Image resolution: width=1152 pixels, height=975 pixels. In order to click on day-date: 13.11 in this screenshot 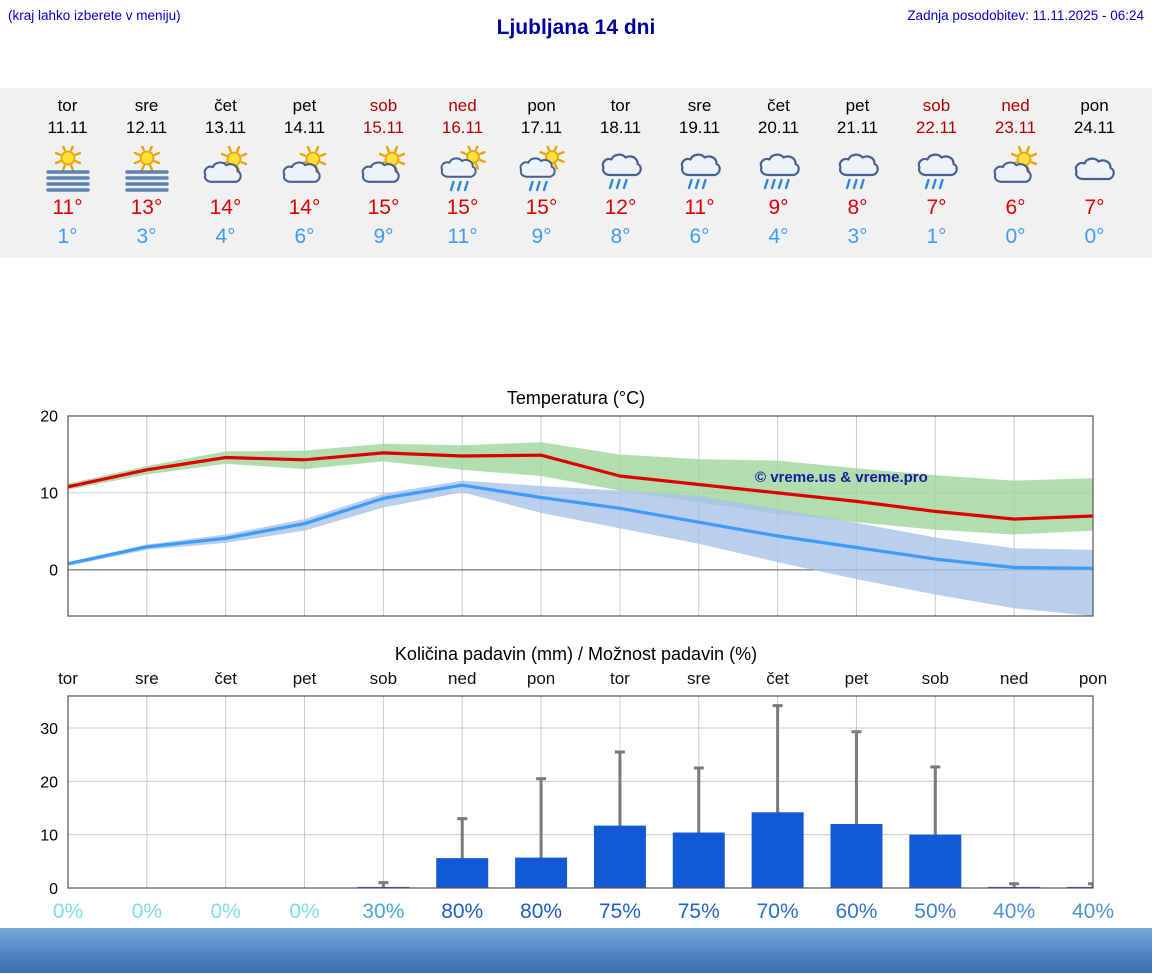, I will do `click(225, 127)`.